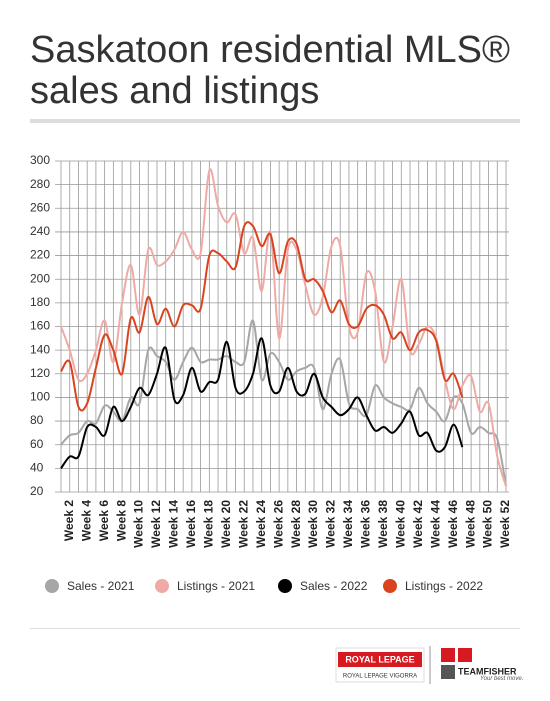 This screenshot has width=550, height=701. Describe the element at coordinates (139, 524) in the screenshot. I see `x-tick-label: Week 10` at that location.